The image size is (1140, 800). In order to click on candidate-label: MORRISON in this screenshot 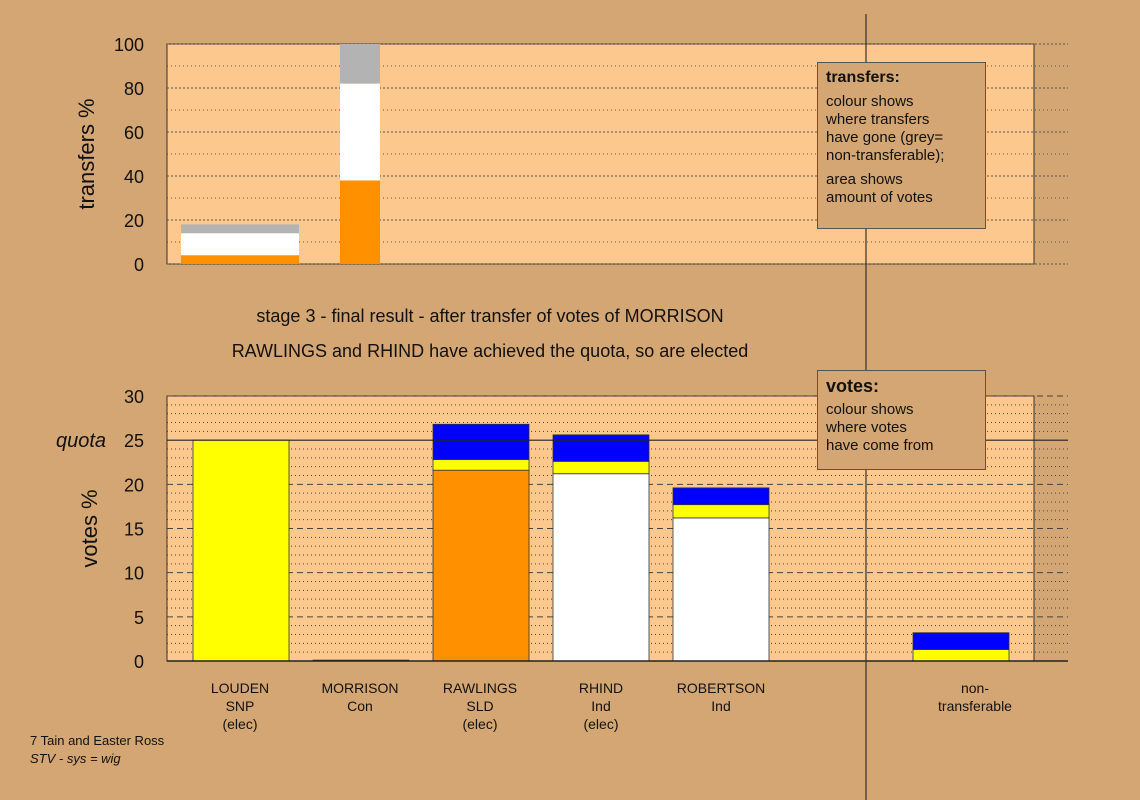, I will do `click(360, 688)`.